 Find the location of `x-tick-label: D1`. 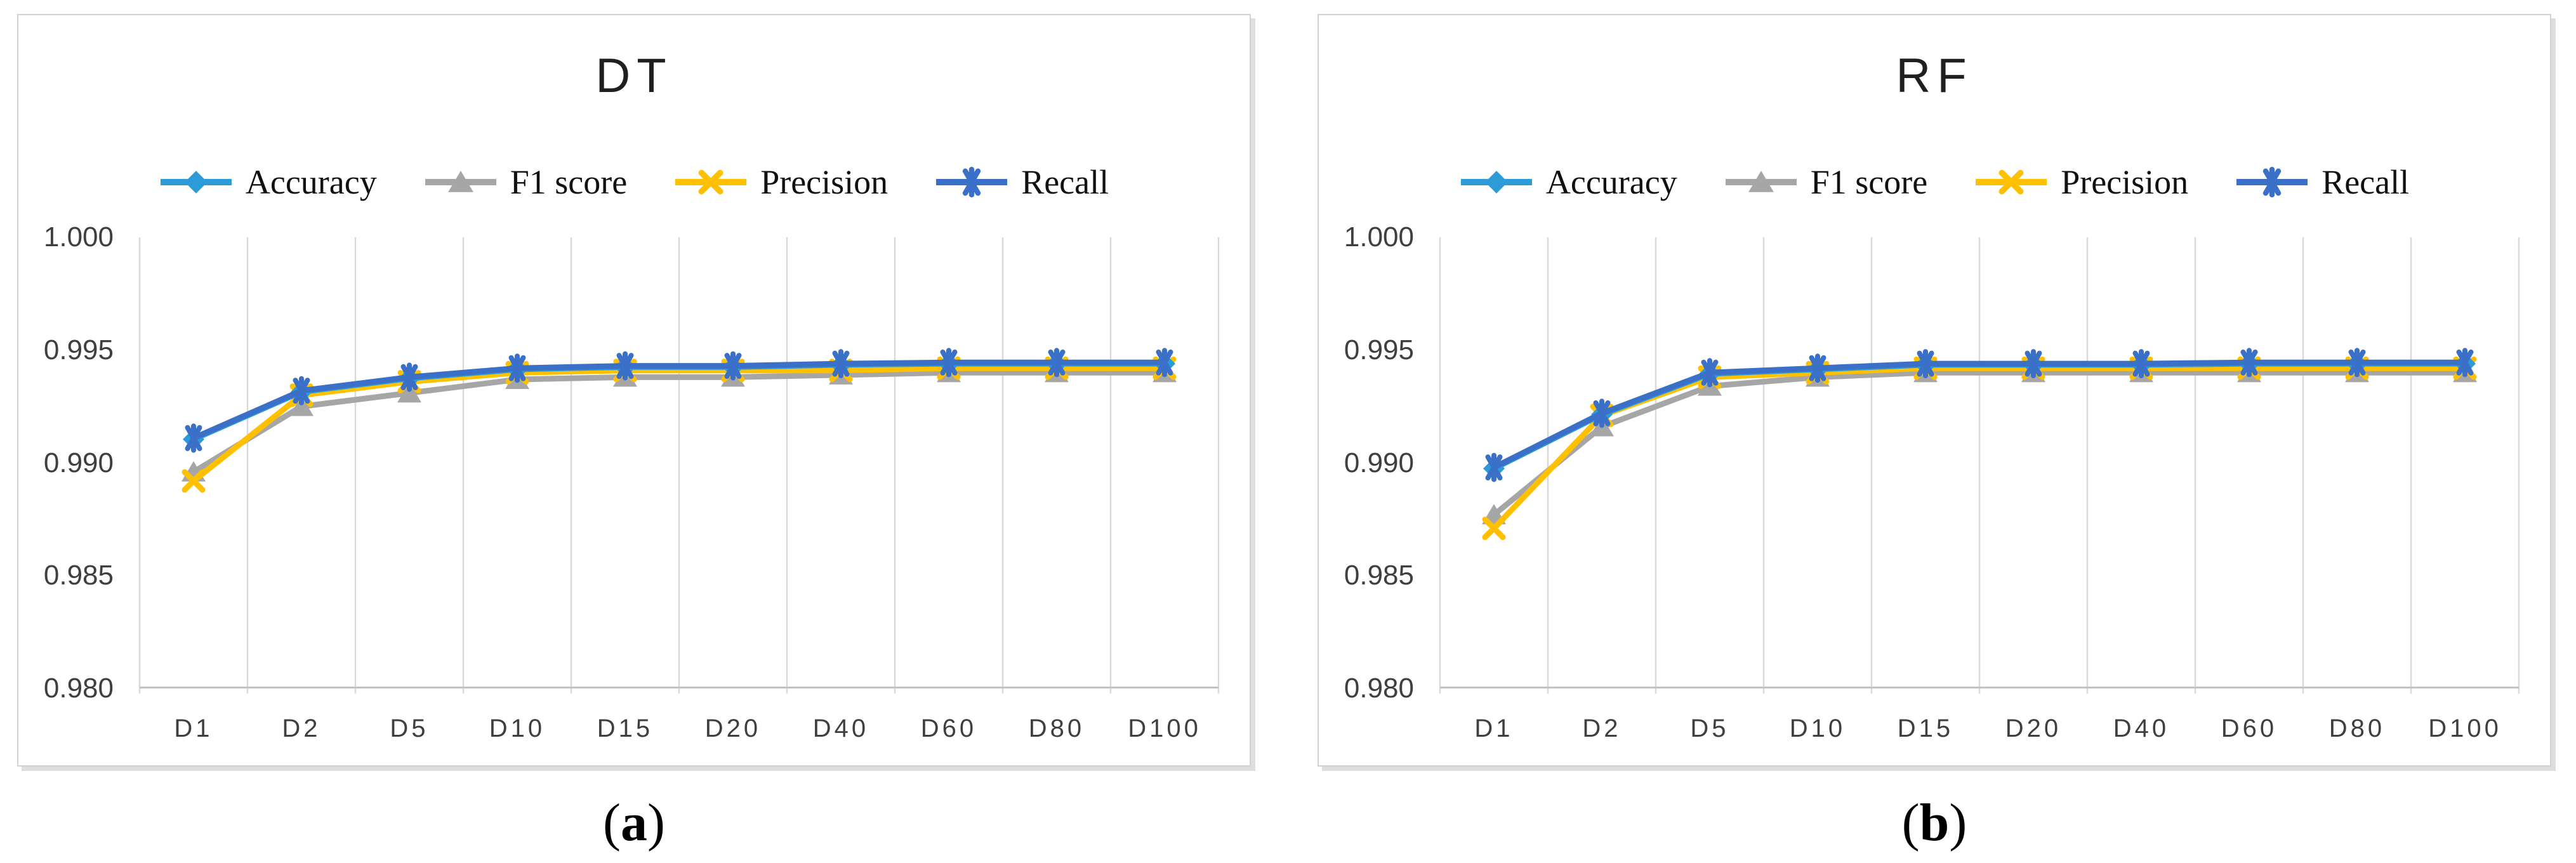

x-tick-label: D1 is located at coordinates (1494, 728).